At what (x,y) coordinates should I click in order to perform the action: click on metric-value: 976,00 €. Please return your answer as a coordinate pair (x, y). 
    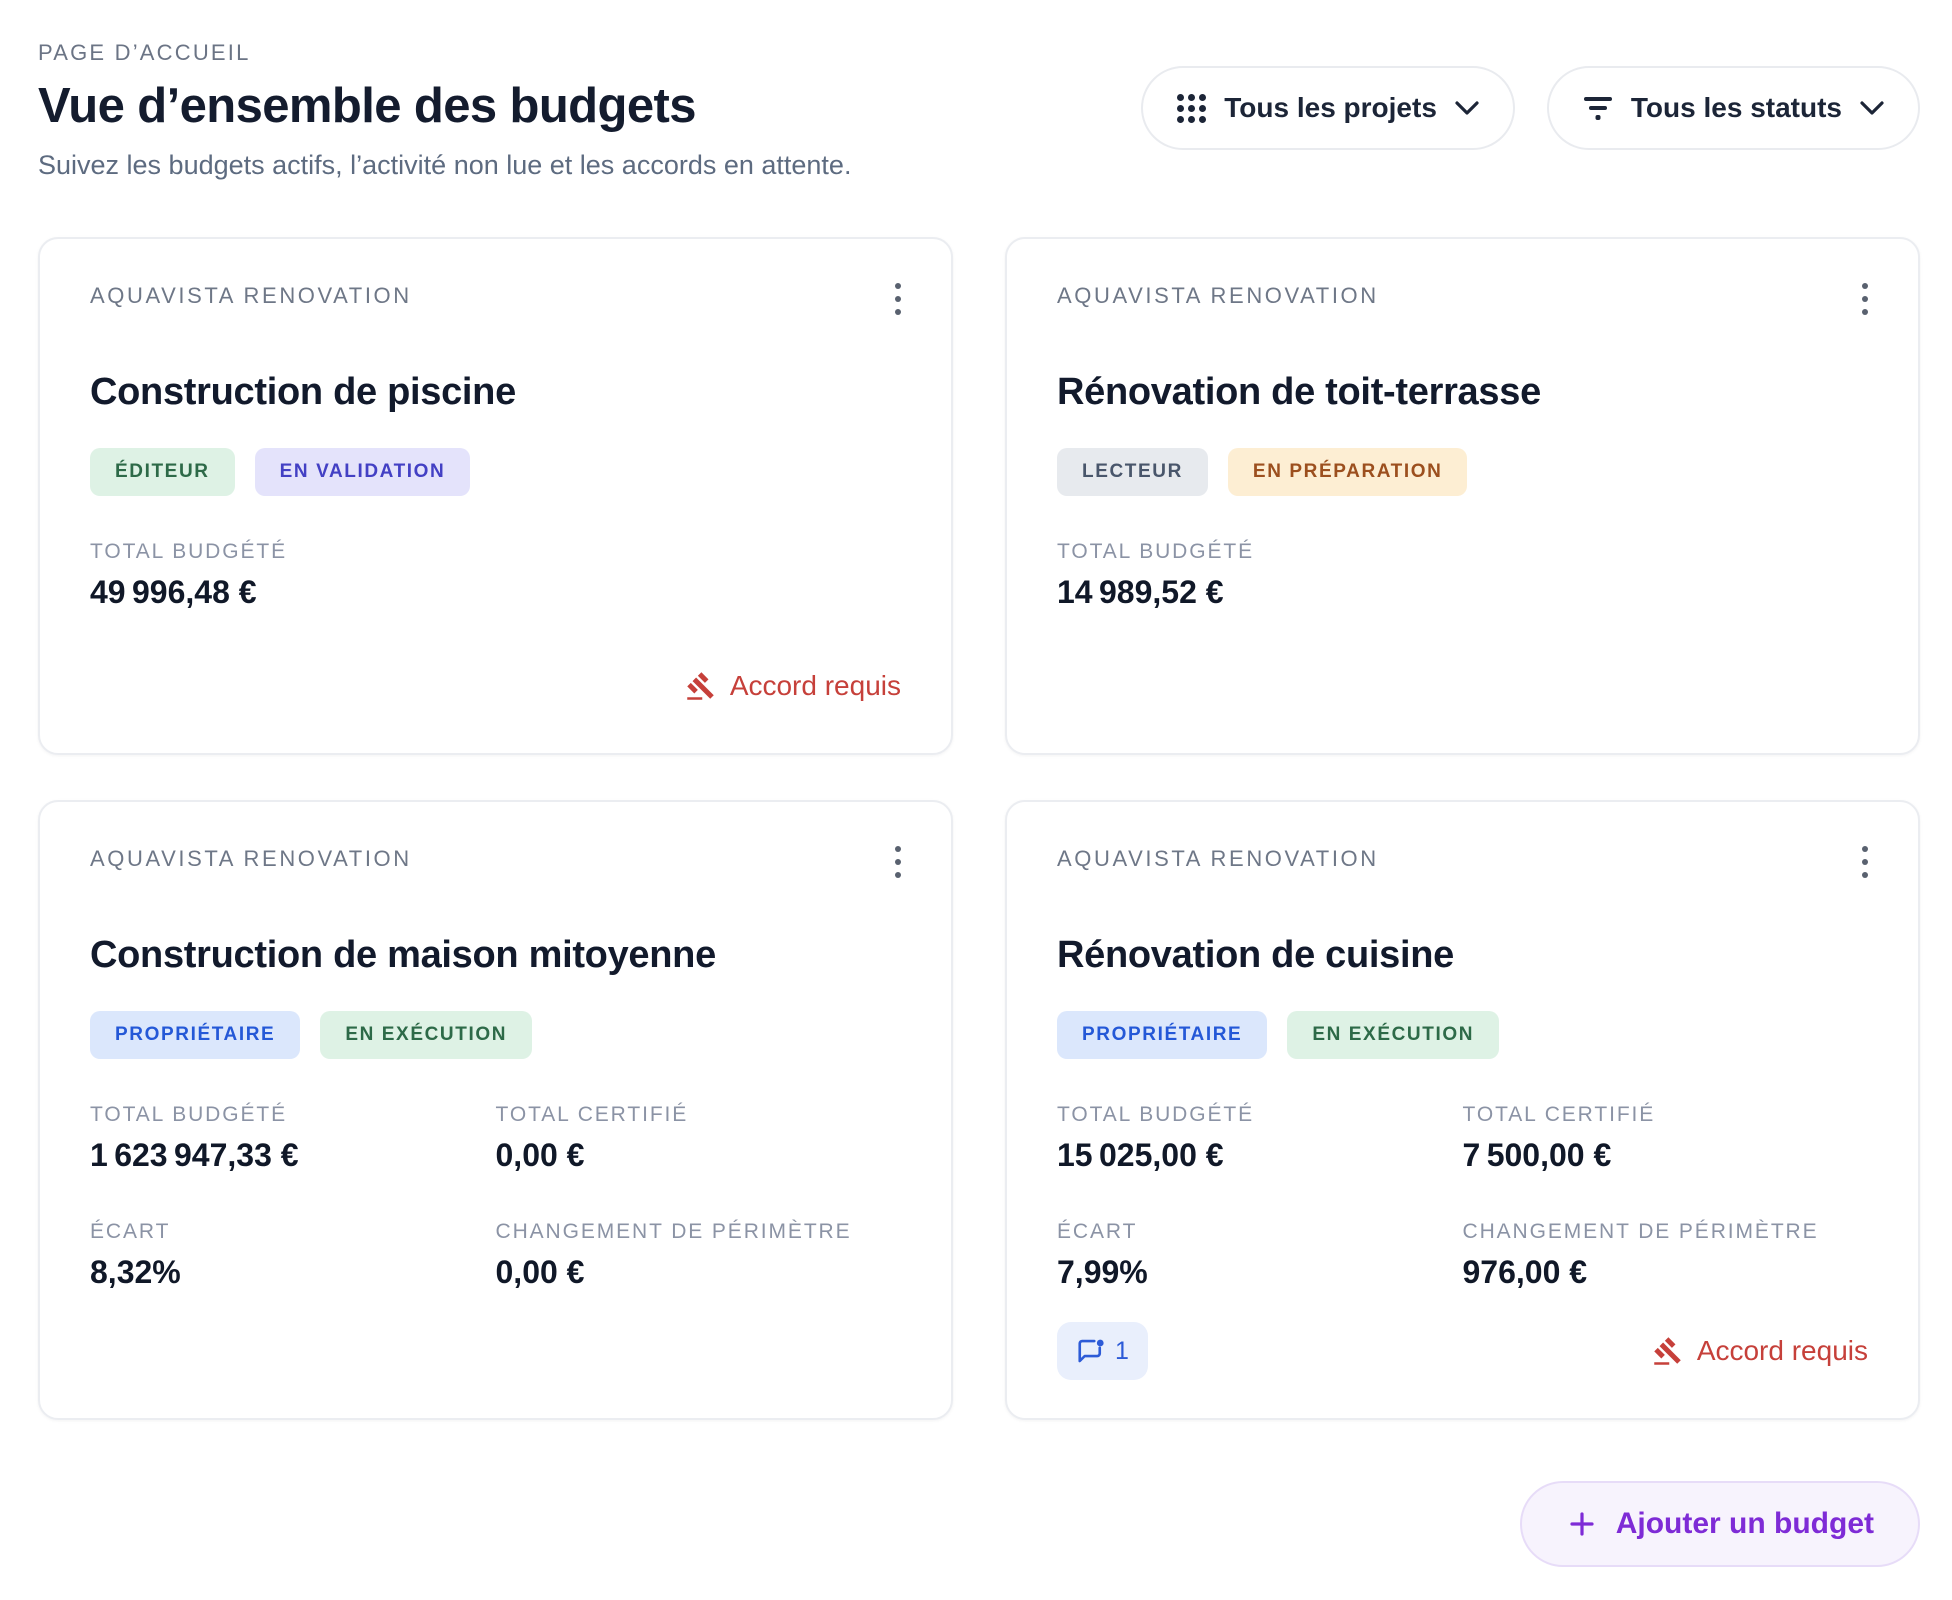
    Looking at the image, I should click on (1525, 1272).